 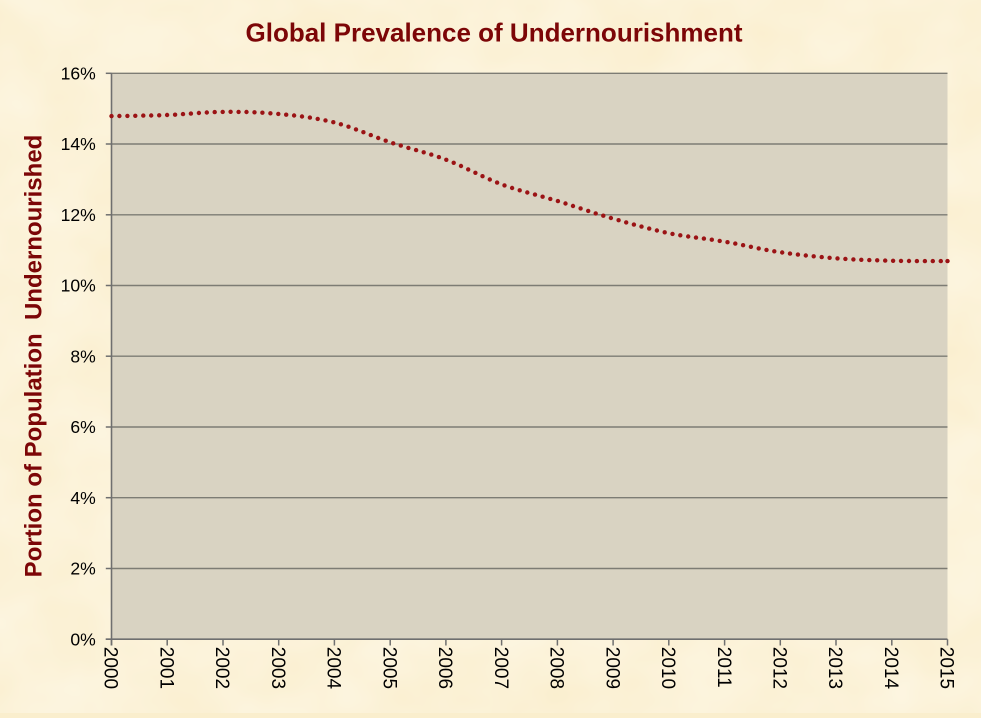 What do you see at coordinates (444, 668) in the screenshot?
I see `svg-text: 2006` at bounding box center [444, 668].